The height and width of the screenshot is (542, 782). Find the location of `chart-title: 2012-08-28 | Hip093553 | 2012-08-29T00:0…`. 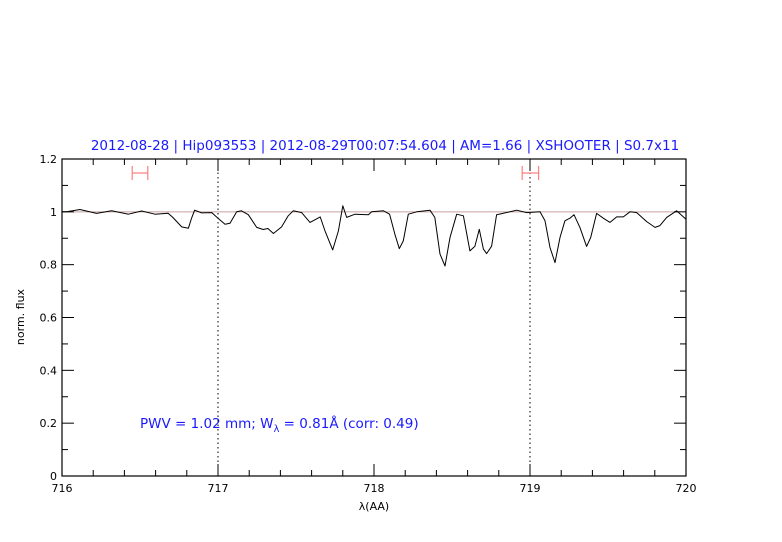

chart-title: 2012-08-28 | Hip093553 | 2012-08-29T00:0… is located at coordinates (385, 146).